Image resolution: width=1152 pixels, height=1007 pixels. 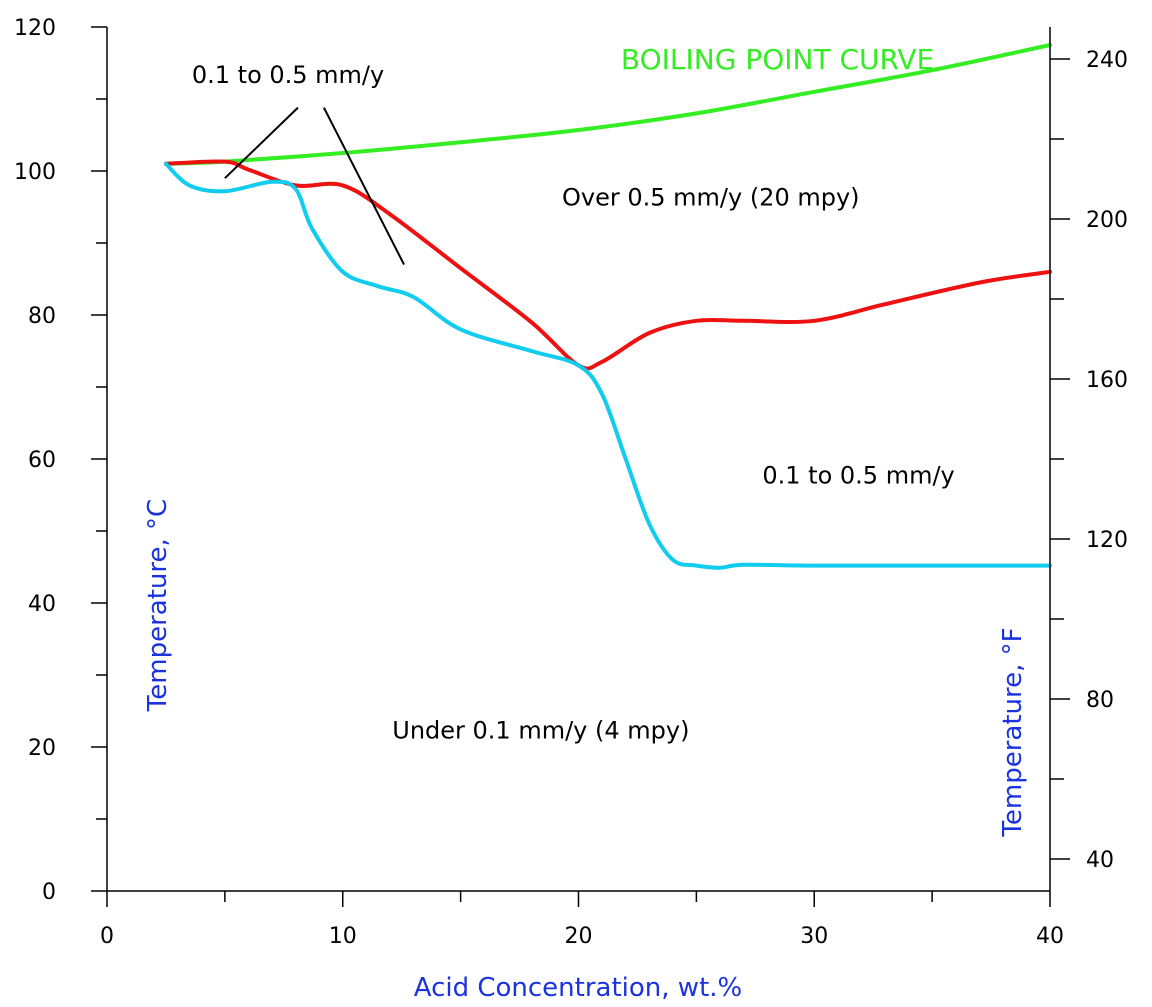 What do you see at coordinates (540, 730) in the screenshot?
I see `under-0-1-label: Under 0.1 mm/y (4 mpy)` at bounding box center [540, 730].